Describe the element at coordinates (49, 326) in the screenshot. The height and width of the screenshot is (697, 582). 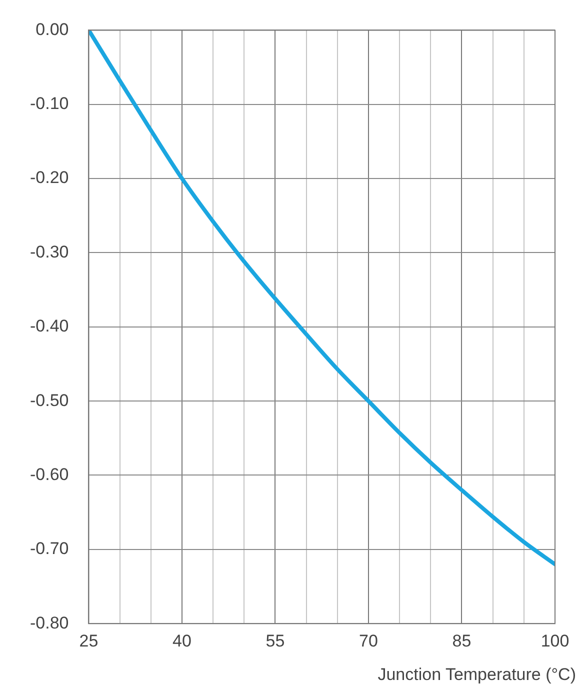
I see `y-tick-label: -0.40` at that location.